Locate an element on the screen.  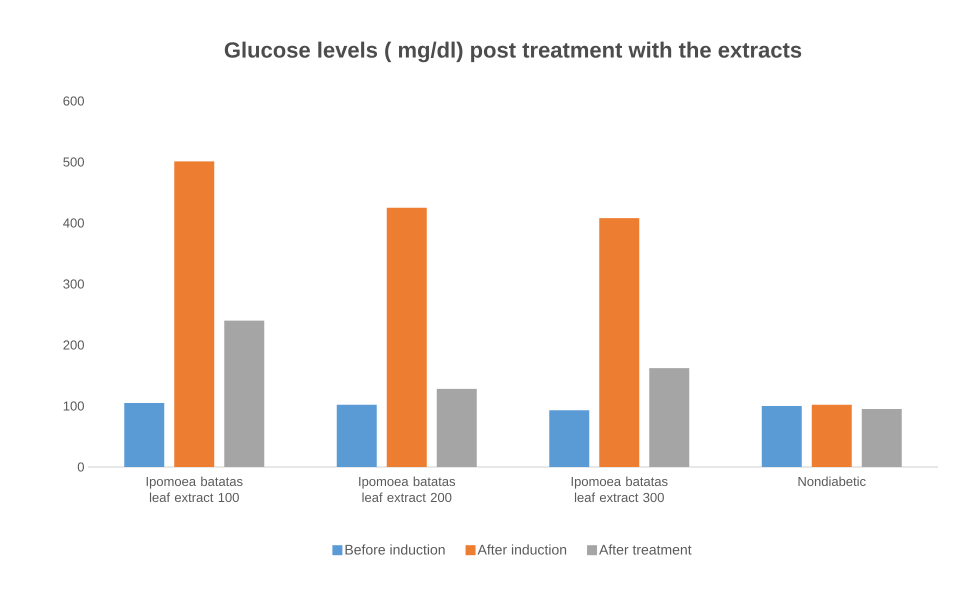
chart-title: Glucose levels ( mg/dl) post treatment with the extracts is located at coordinates (513, 52).